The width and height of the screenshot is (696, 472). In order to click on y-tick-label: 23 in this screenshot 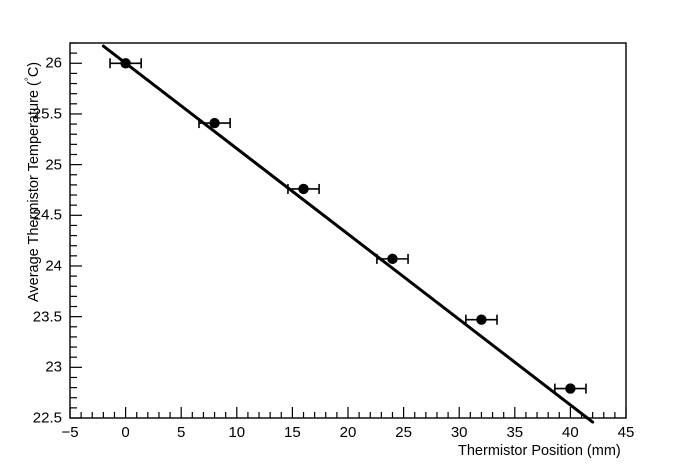, I will do `click(53, 367)`.